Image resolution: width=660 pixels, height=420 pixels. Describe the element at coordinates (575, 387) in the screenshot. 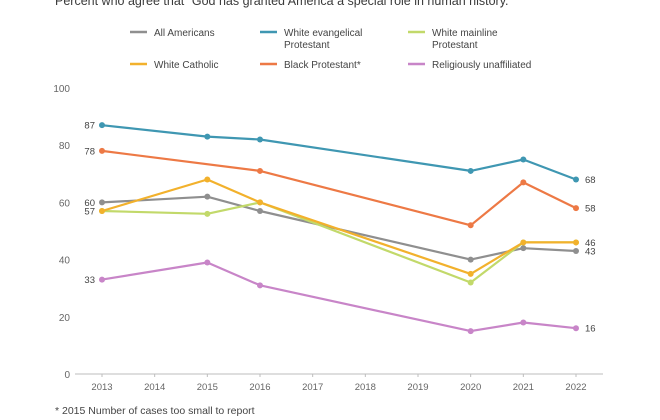

I see `x-tick-label: 2022` at that location.